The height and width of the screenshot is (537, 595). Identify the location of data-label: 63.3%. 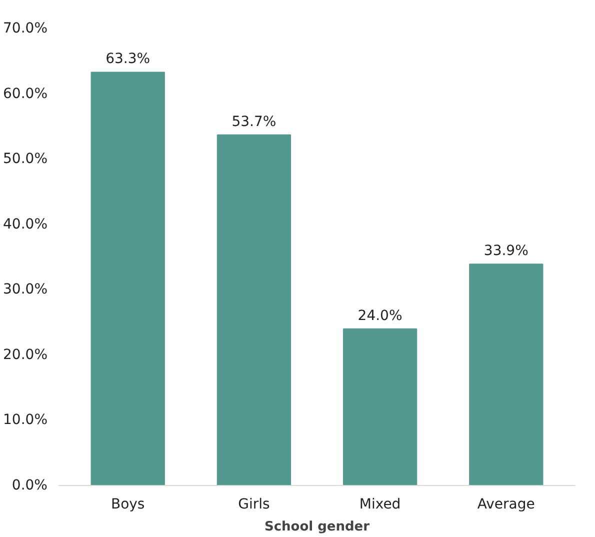
(128, 59).